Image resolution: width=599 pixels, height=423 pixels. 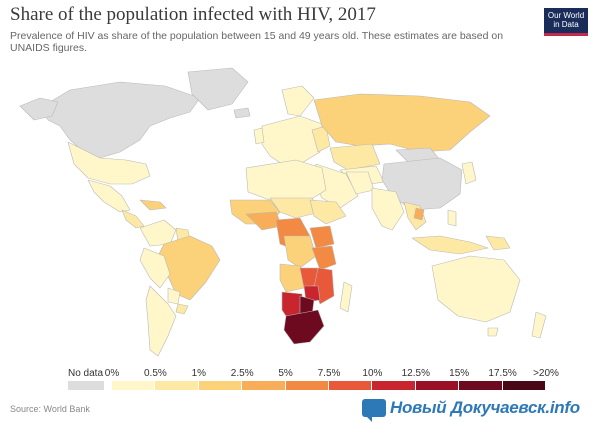 What do you see at coordinates (259, 136) in the screenshot?
I see `country-uk-ireland` at bounding box center [259, 136].